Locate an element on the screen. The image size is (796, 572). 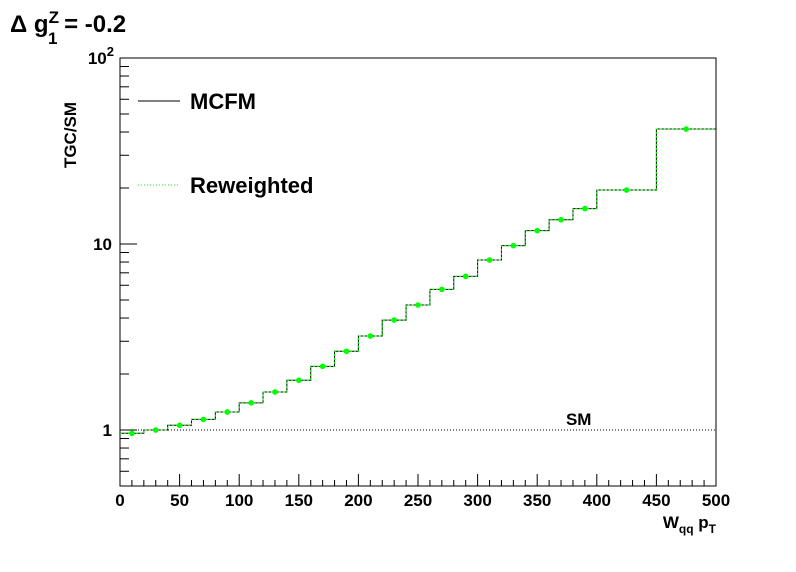
legend-reweighted-label: Reweighted is located at coordinates (251, 185).